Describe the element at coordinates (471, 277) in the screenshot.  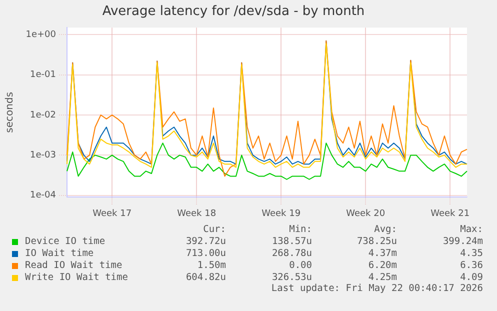
I see `text: 4.09` at that location.